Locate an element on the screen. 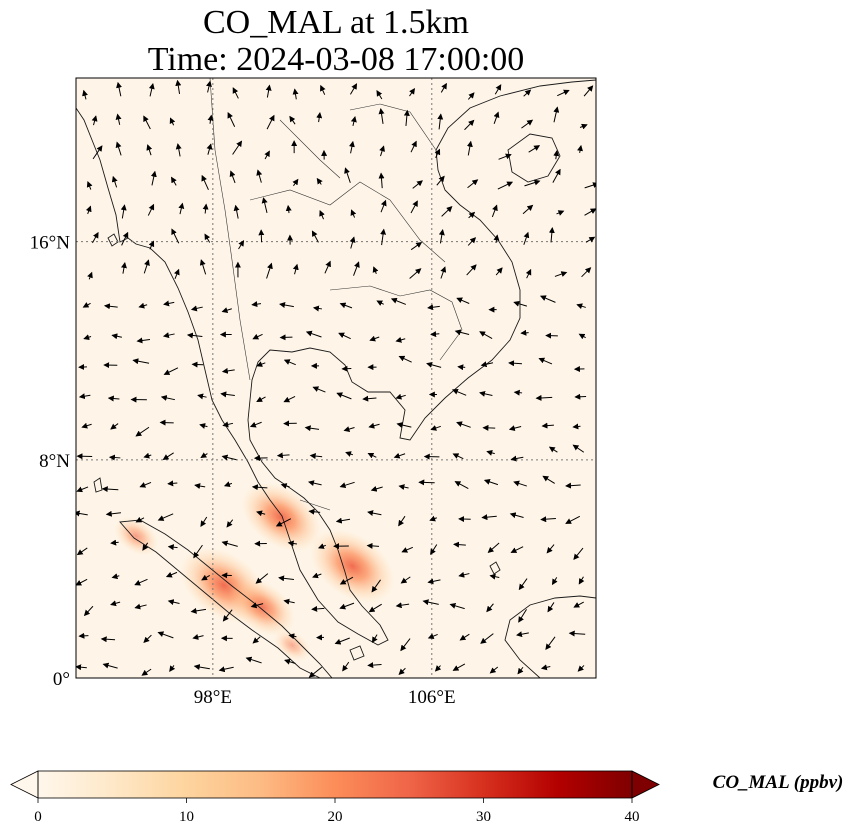 This screenshot has height=836, width=860. colorbar-ticks: 0 10 20 30 40 is located at coordinates (337, 811).